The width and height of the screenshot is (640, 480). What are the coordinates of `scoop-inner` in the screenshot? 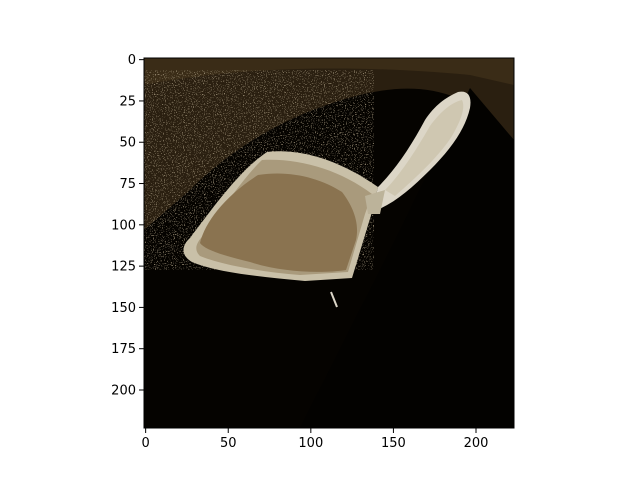 It's located at (279, 222).